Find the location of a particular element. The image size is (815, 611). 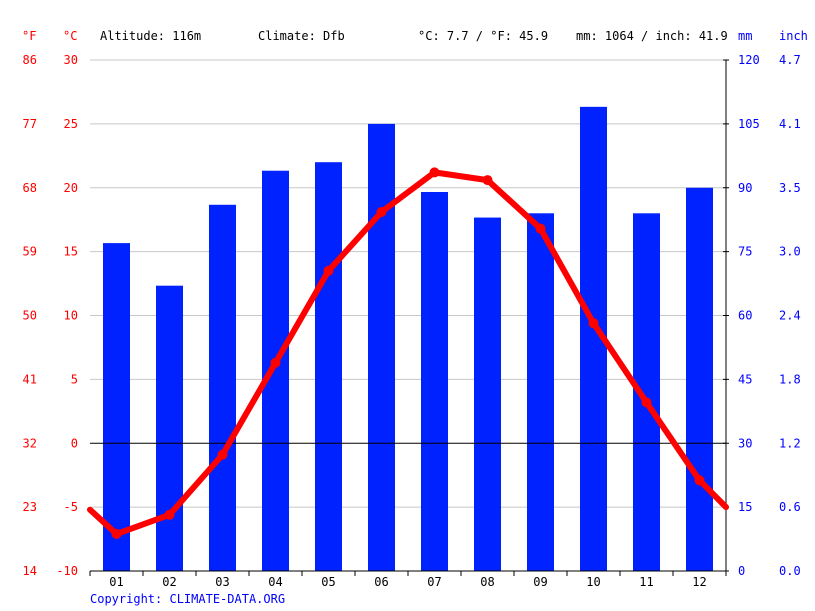

altitude-text: Altitude: 116m is located at coordinates (150, 36).